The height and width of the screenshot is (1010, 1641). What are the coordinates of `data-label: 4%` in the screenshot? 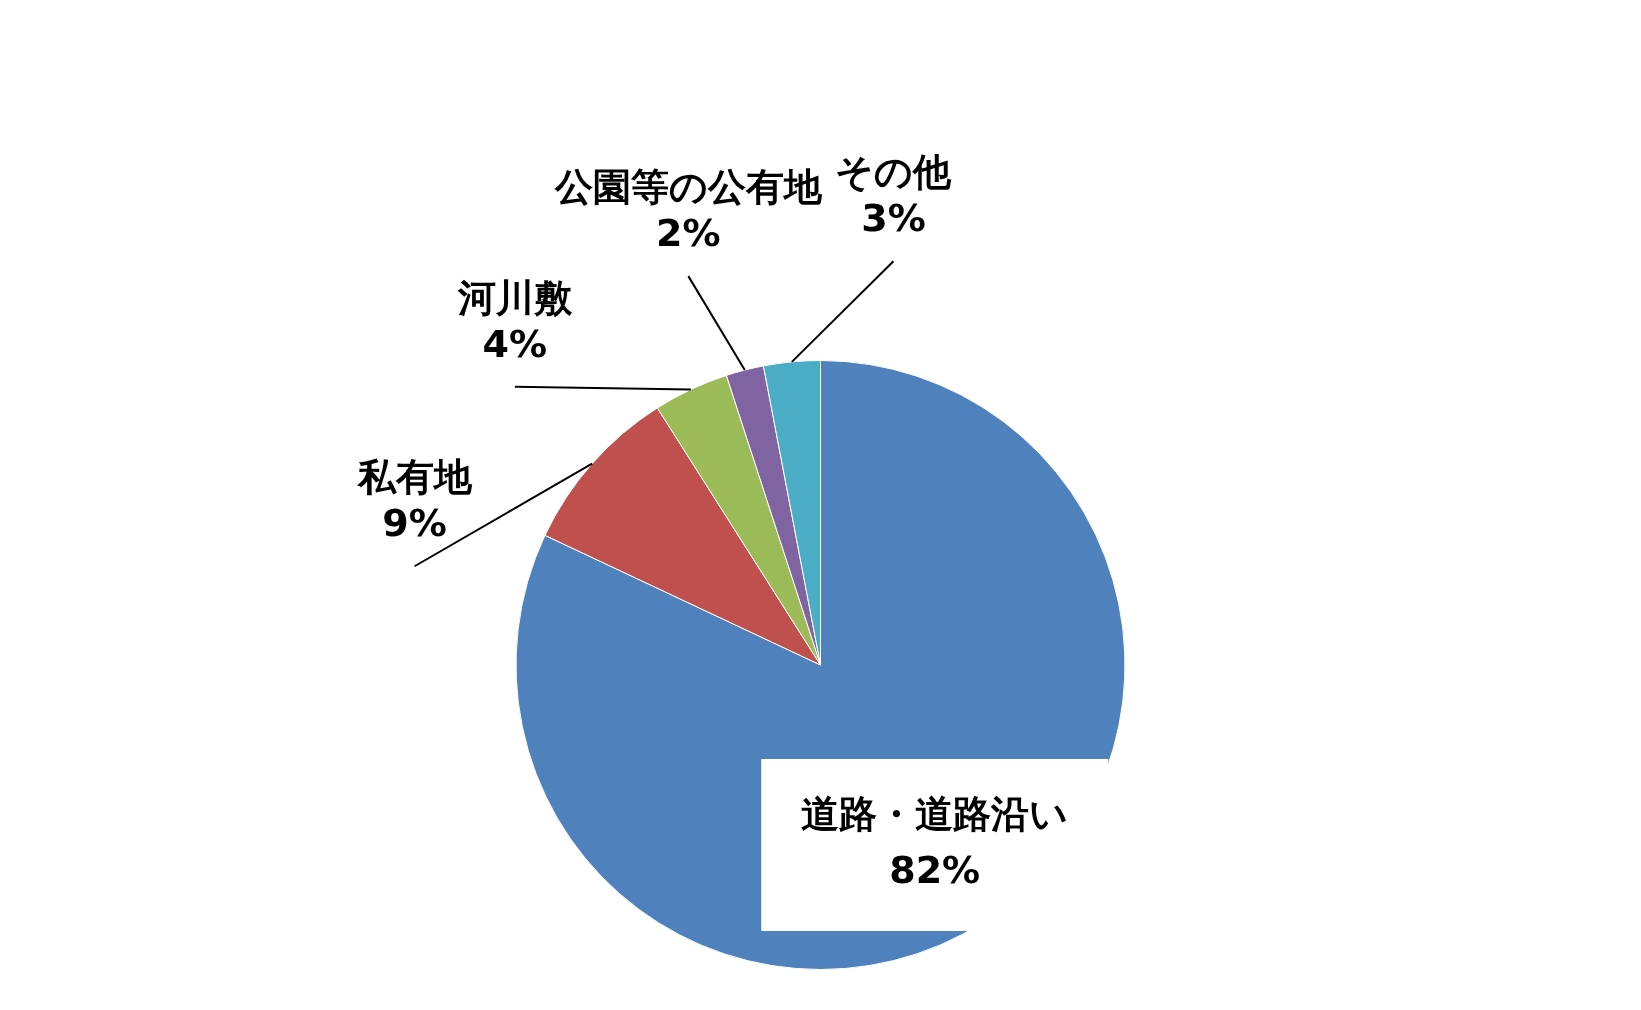 It's located at (515, 343).